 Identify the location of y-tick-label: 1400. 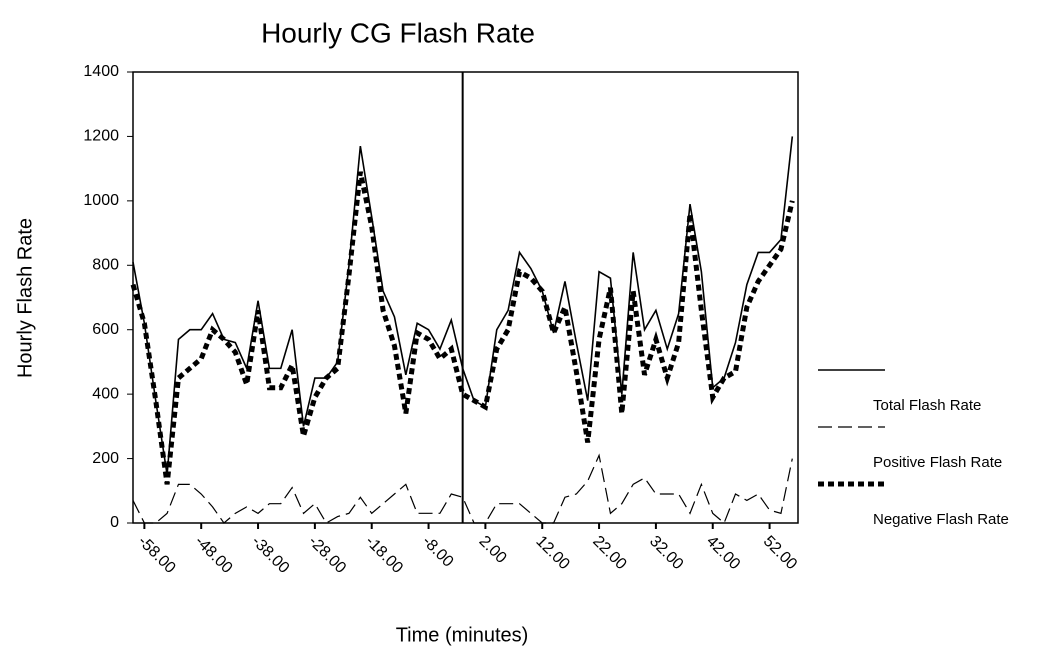
(101, 71).